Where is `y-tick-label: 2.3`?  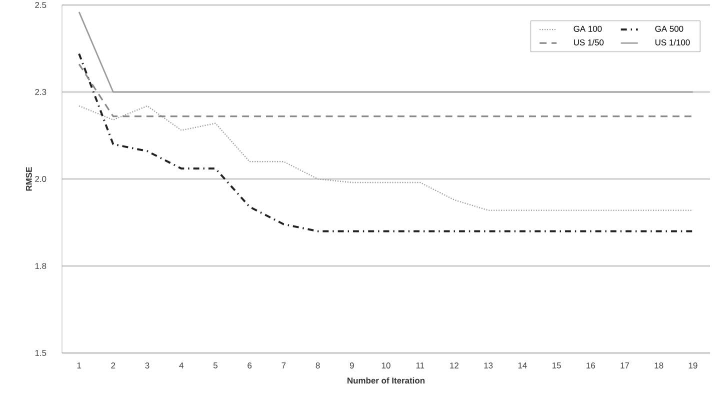 y-tick-label: 2.3 is located at coordinates (40, 92).